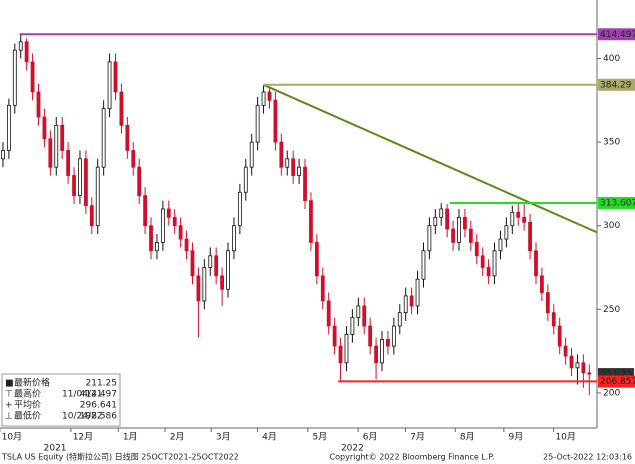 This screenshot has height=464, width=635. What do you see at coordinates (9, 384) in the screenshot?
I see `legend-symbol: ■` at bounding box center [9, 384].